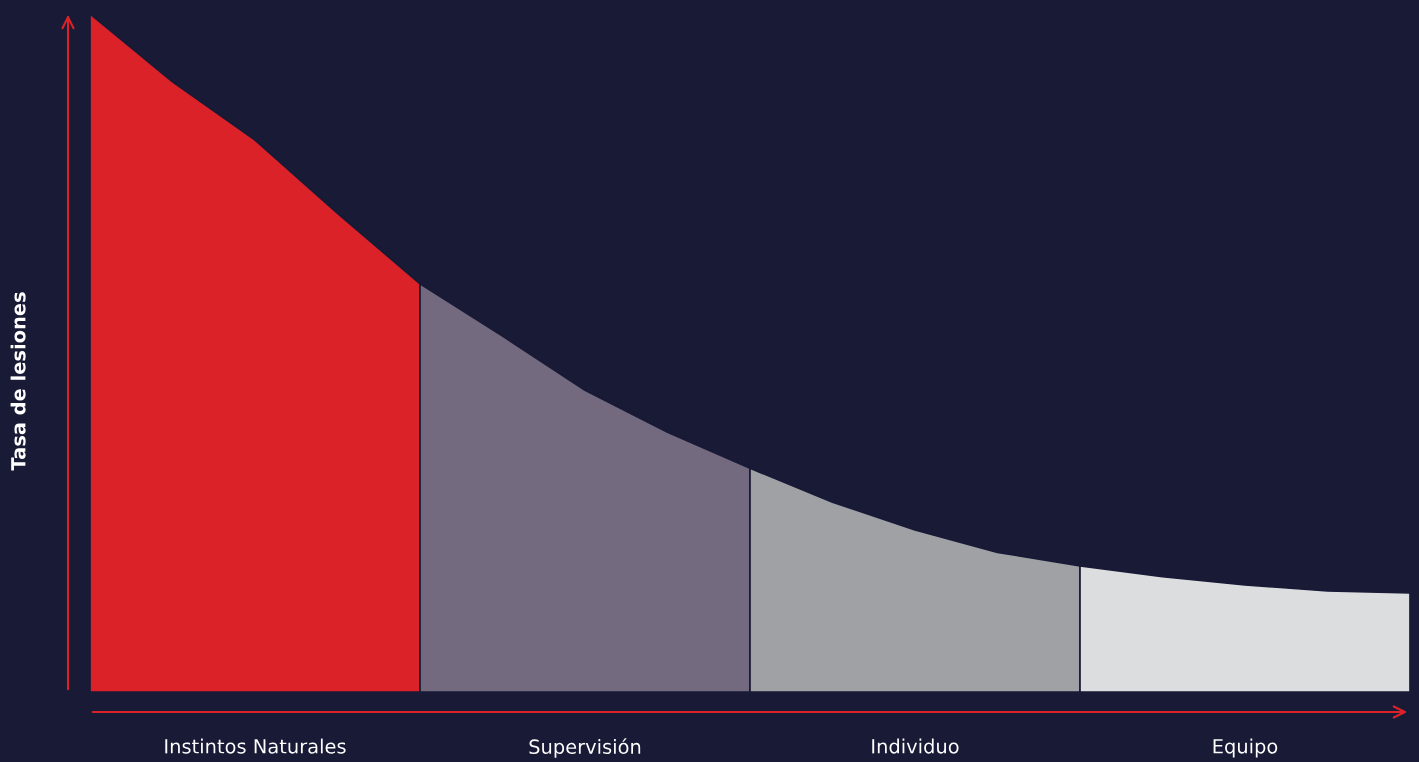  Describe the element at coordinates (1245, 748) in the screenshot. I see `text: Equipo` at that location.